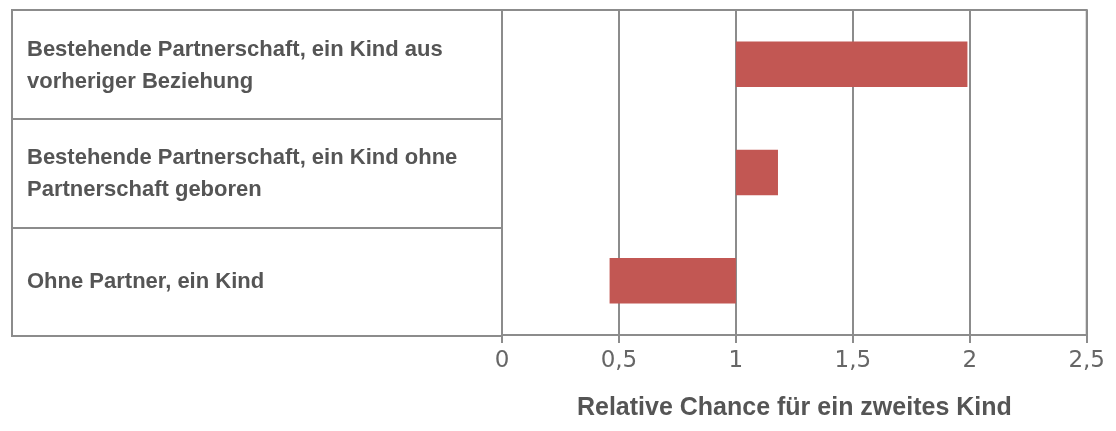 The image size is (1116, 431). I want to click on x-tick-label: 2,5, so click(1086, 358).